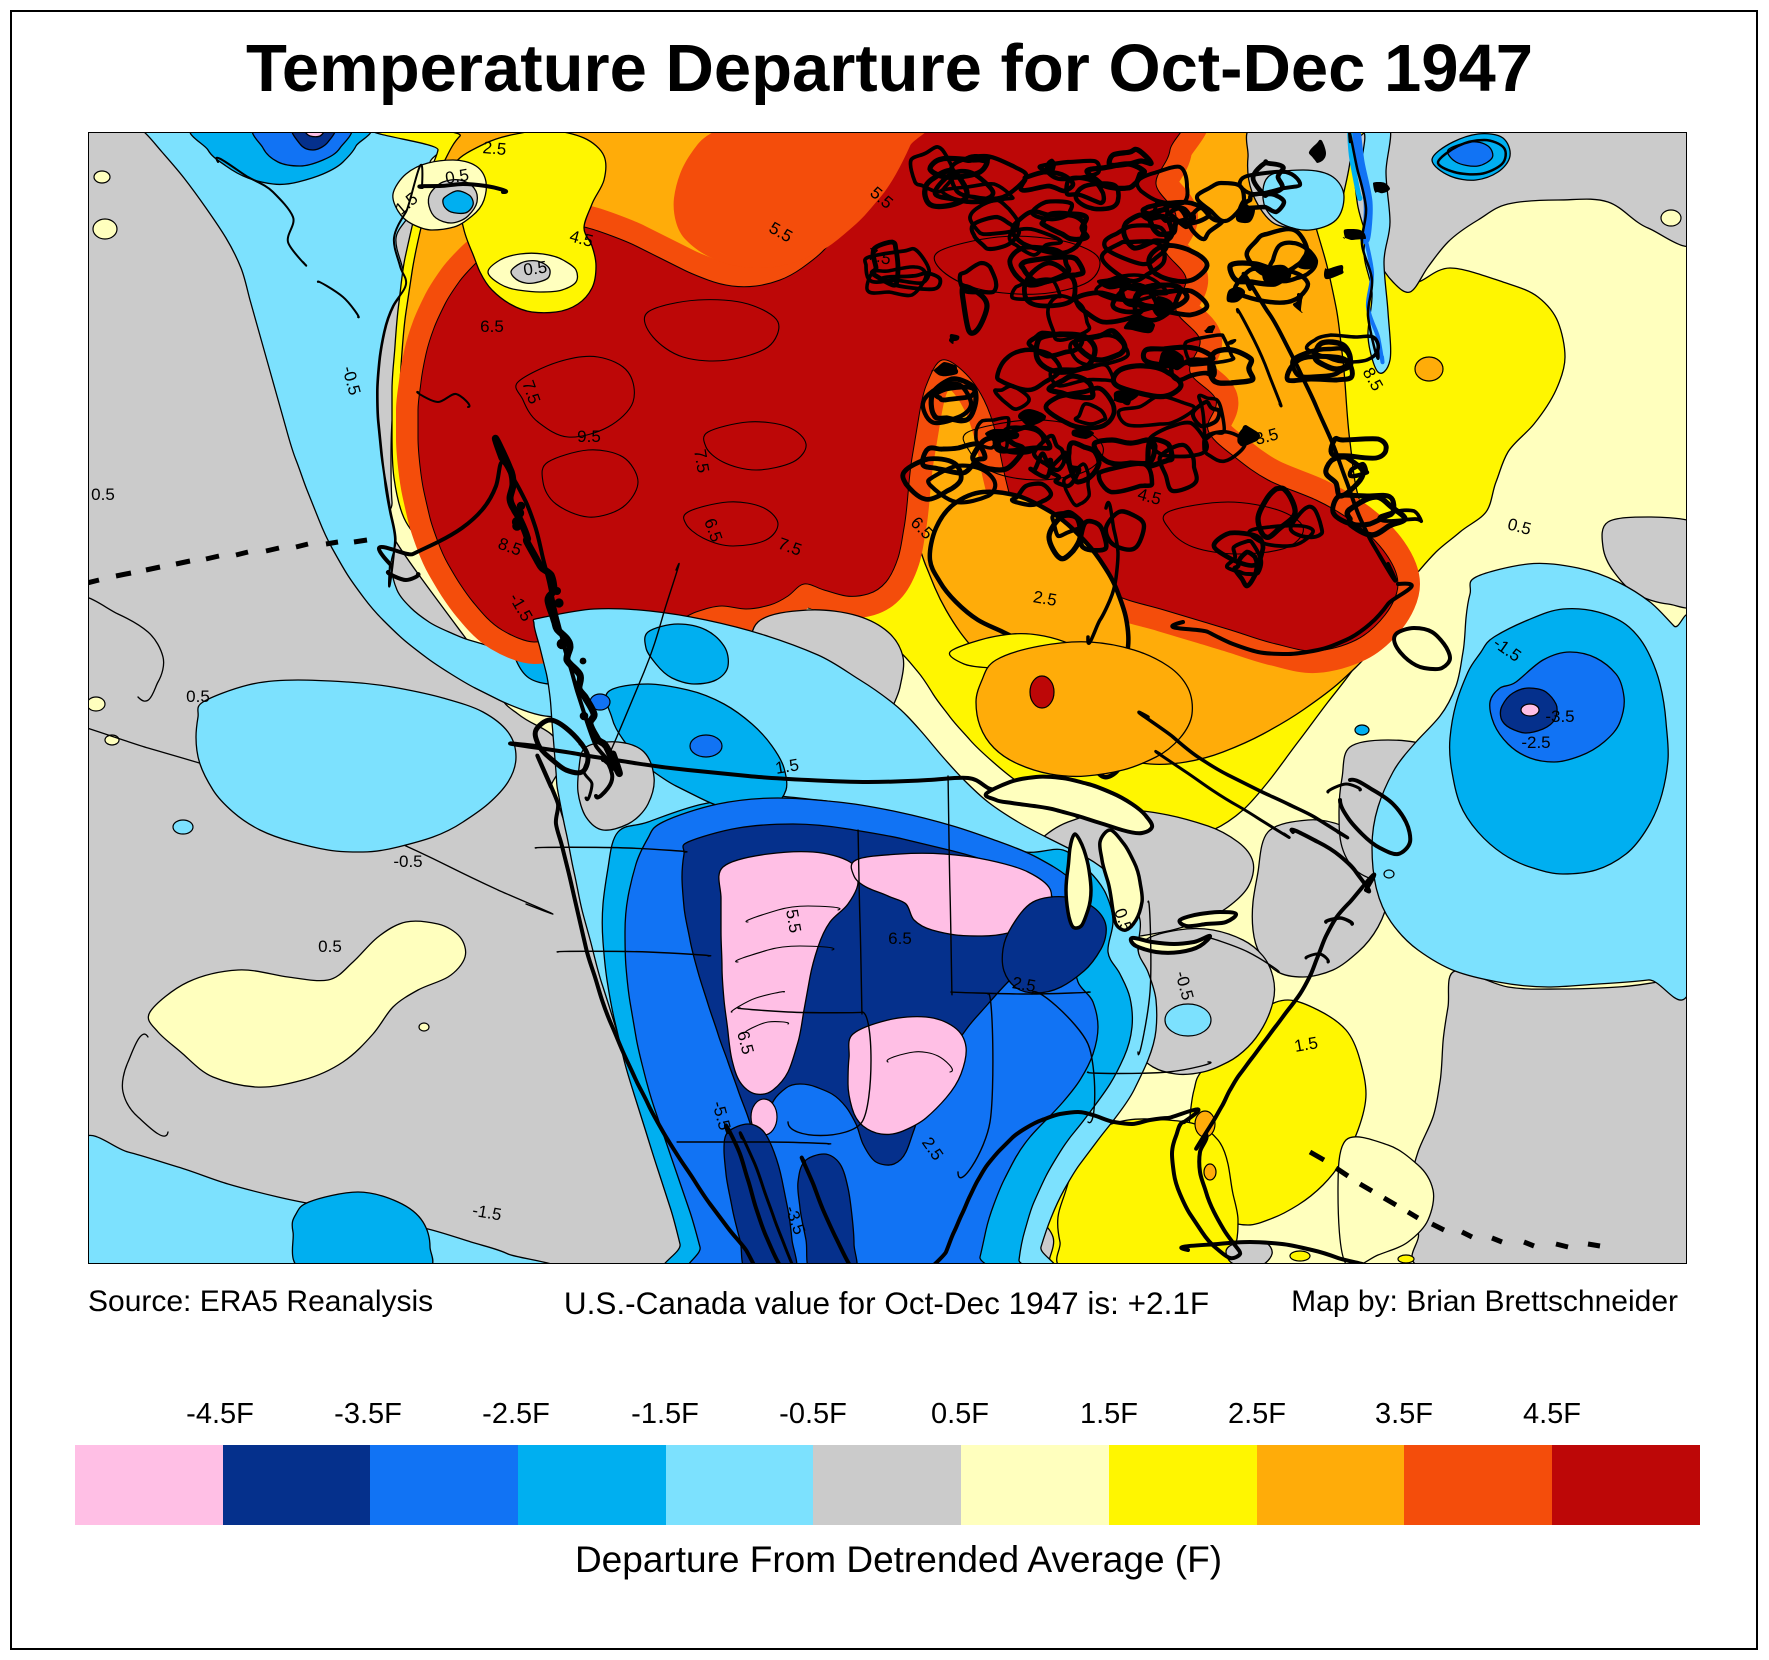  Describe the element at coordinates (487, 1213) in the screenshot. I see `svg-text: -1.5` at that location.